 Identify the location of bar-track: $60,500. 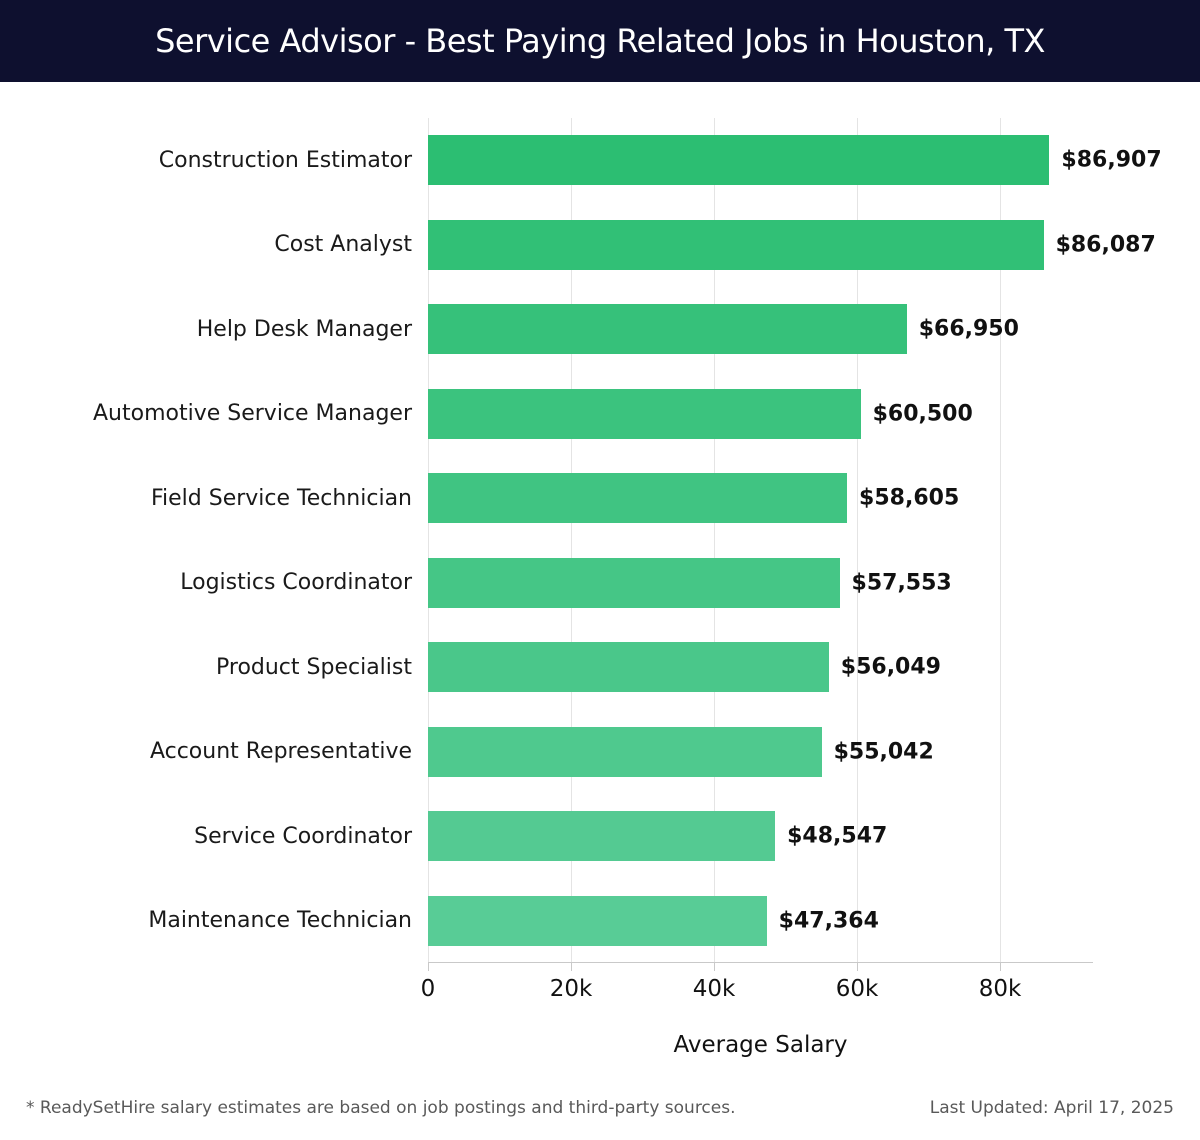
(760, 413).